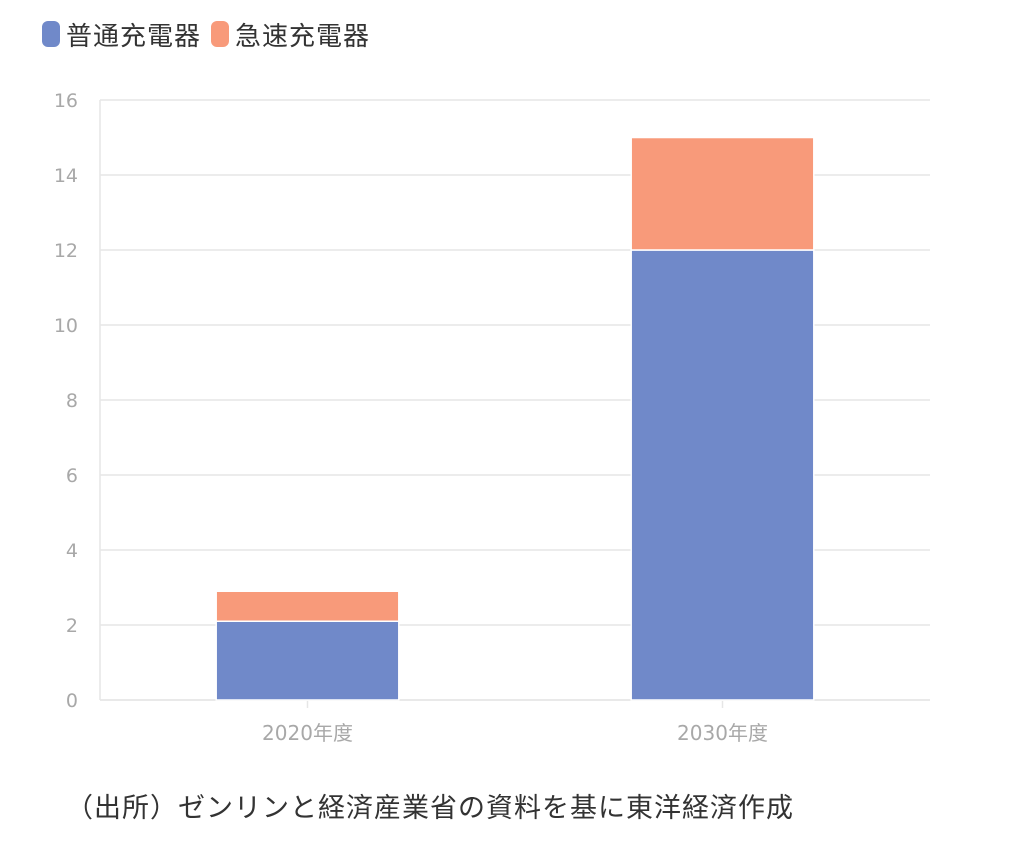  I want to click on y-tick-label-4: 4, so click(72, 551).